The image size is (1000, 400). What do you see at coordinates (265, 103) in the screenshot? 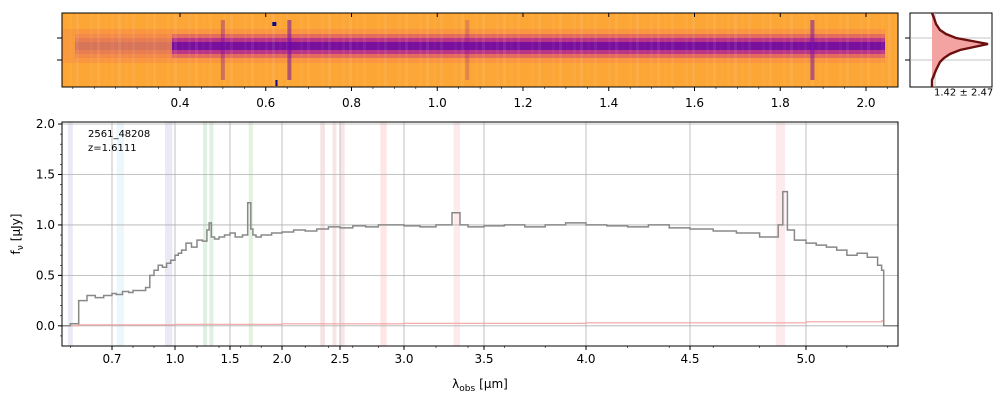
I see `spec2d-x-tick-label-1: 0.6` at bounding box center [265, 103].